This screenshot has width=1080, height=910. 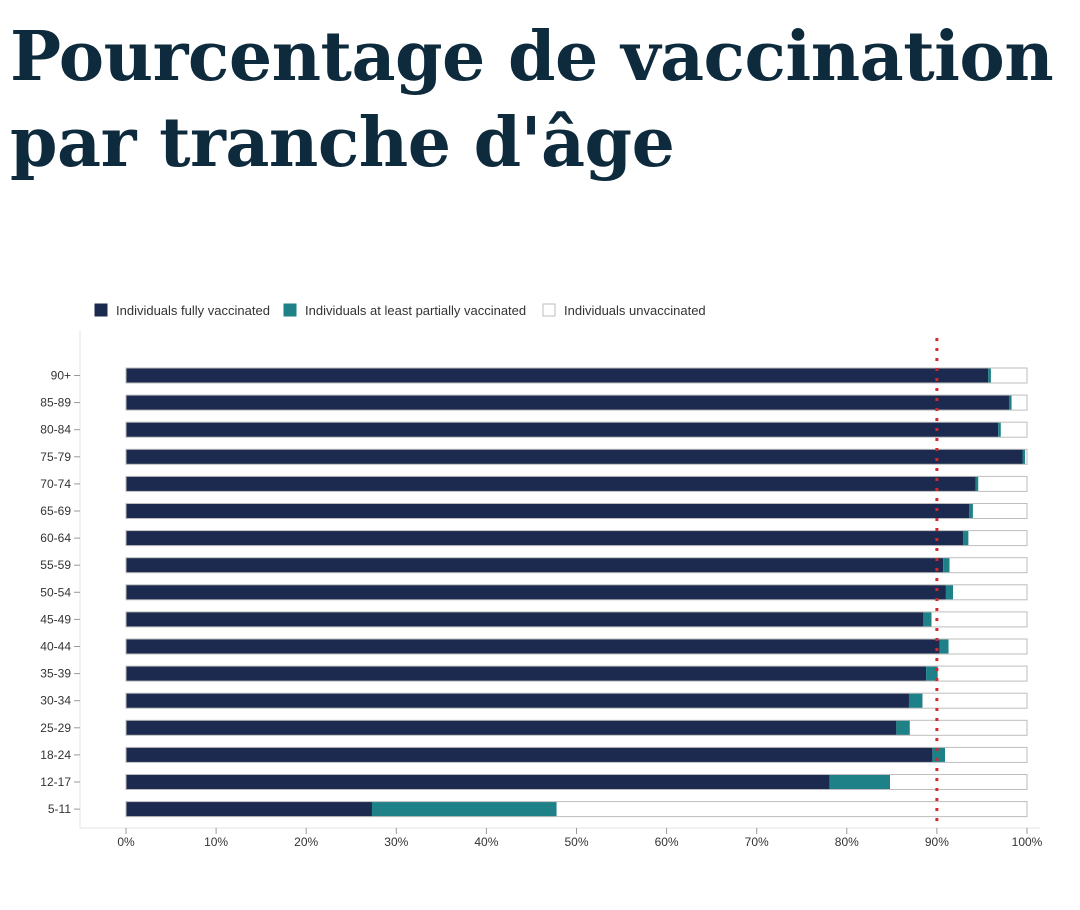 What do you see at coordinates (55, 484) in the screenshot?
I see `y-tick-label-70-74: 70-74` at bounding box center [55, 484].